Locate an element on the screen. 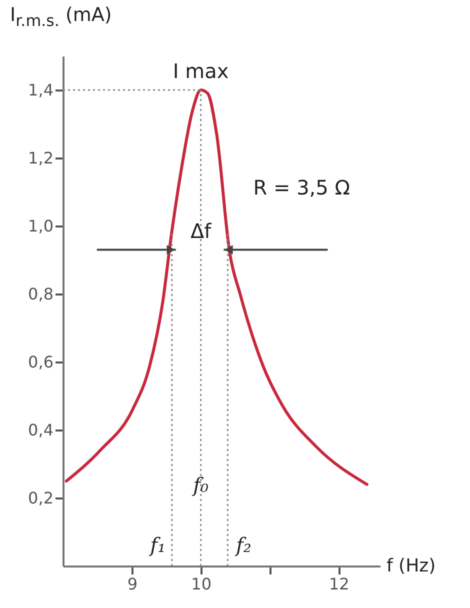  ref-line-label: f₁ is located at coordinates (157, 545).